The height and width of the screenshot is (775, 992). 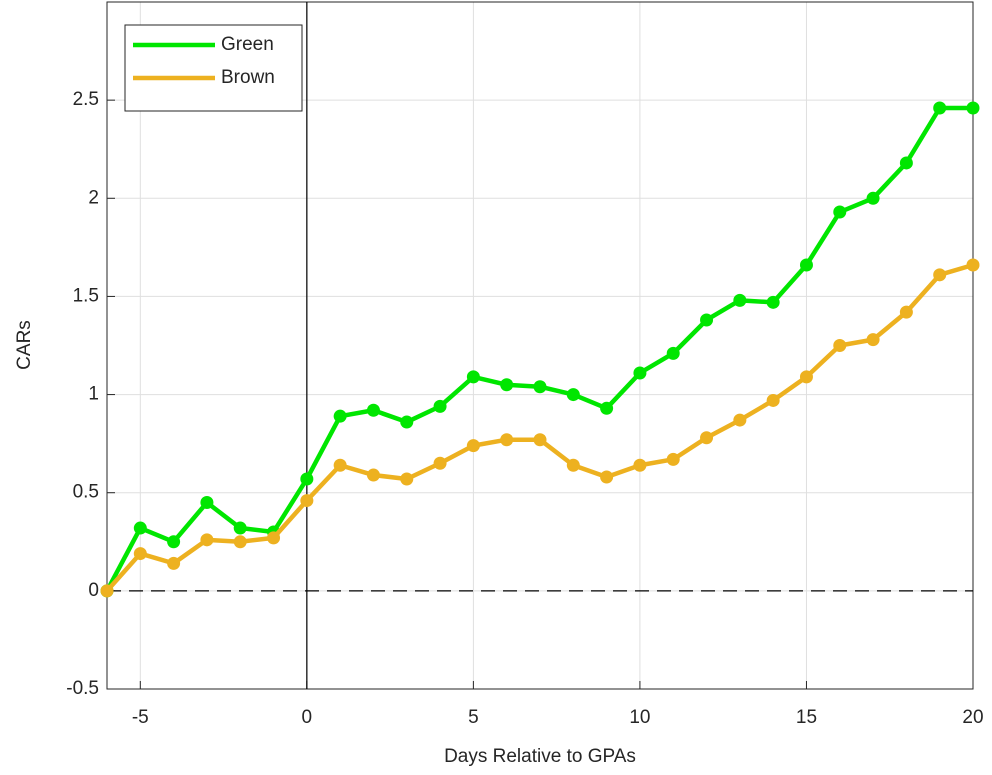 I want to click on x-axis-label: Days Relative to GPAs, so click(x=540, y=756).